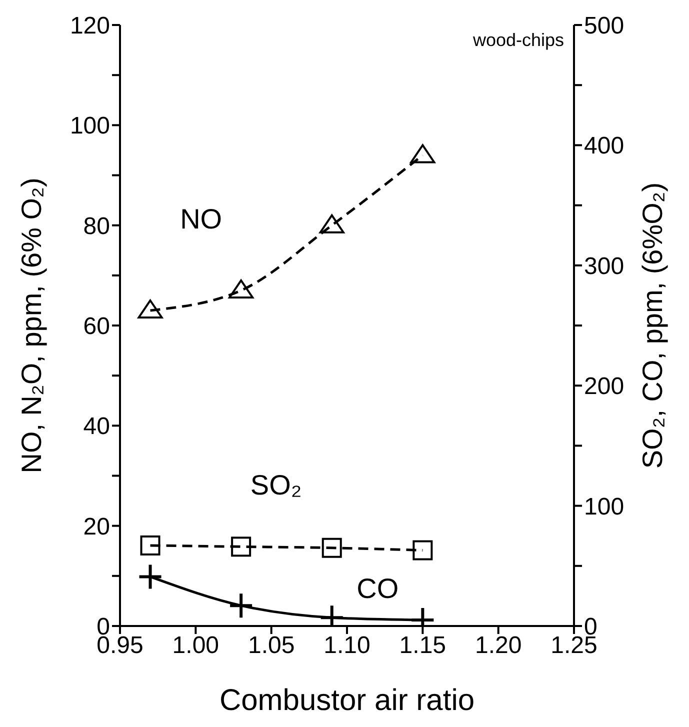 This screenshot has width=689, height=727. What do you see at coordinates (90, 126) in the screenshot?
I see `y-tick-label: 100` at bounding box center [90, 126].